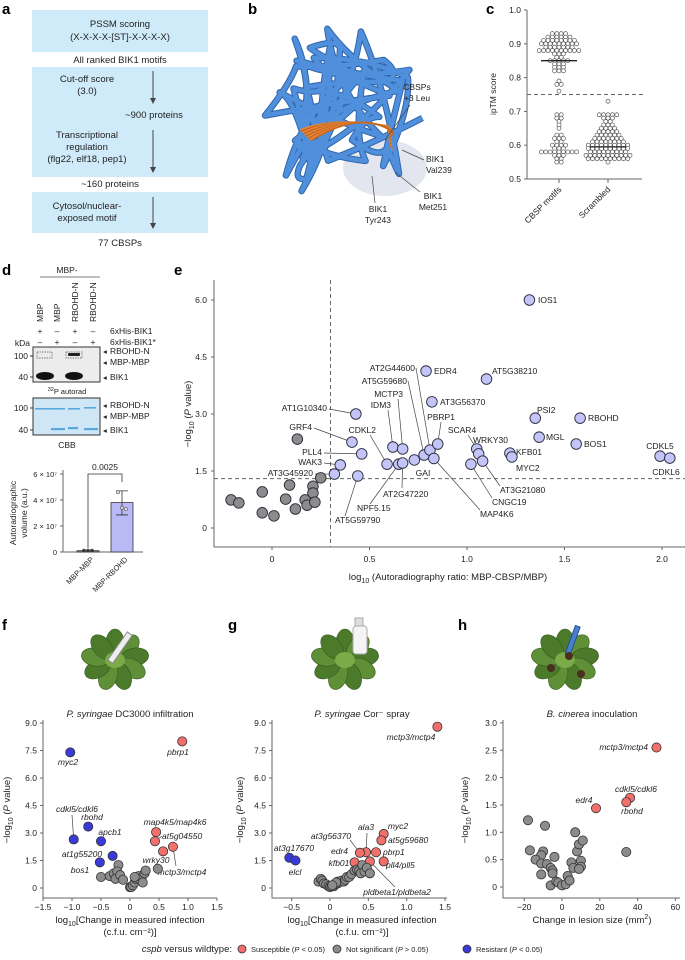 The width and height of the screenshot is (685, 960). Describe the element at coordinates (441, 417) in the screenshot. I see `point-label: PBRP1` at that location.